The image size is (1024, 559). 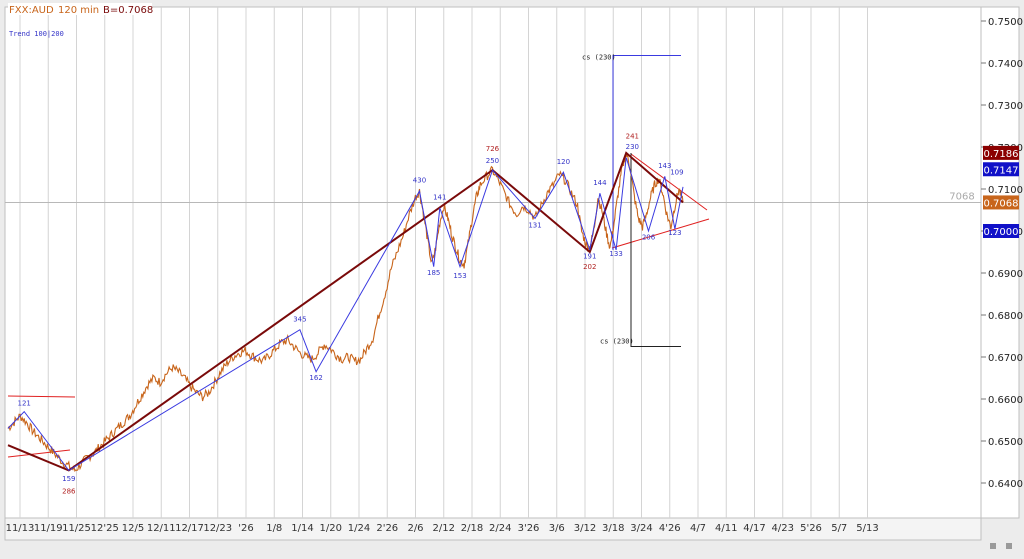 I want to click on wave-count-label: 141, so click(x=439, y=198).